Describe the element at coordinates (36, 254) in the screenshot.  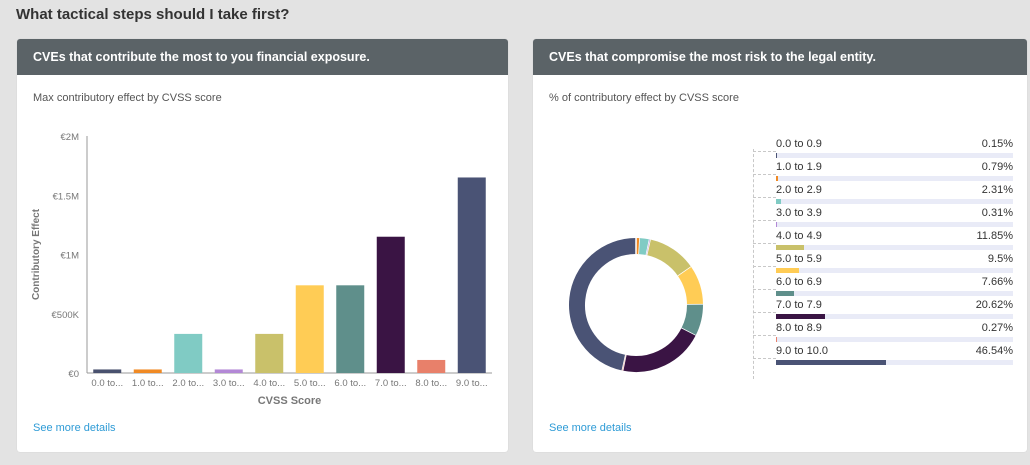
I see `y-axis-label: Contributory Effect` at that location.